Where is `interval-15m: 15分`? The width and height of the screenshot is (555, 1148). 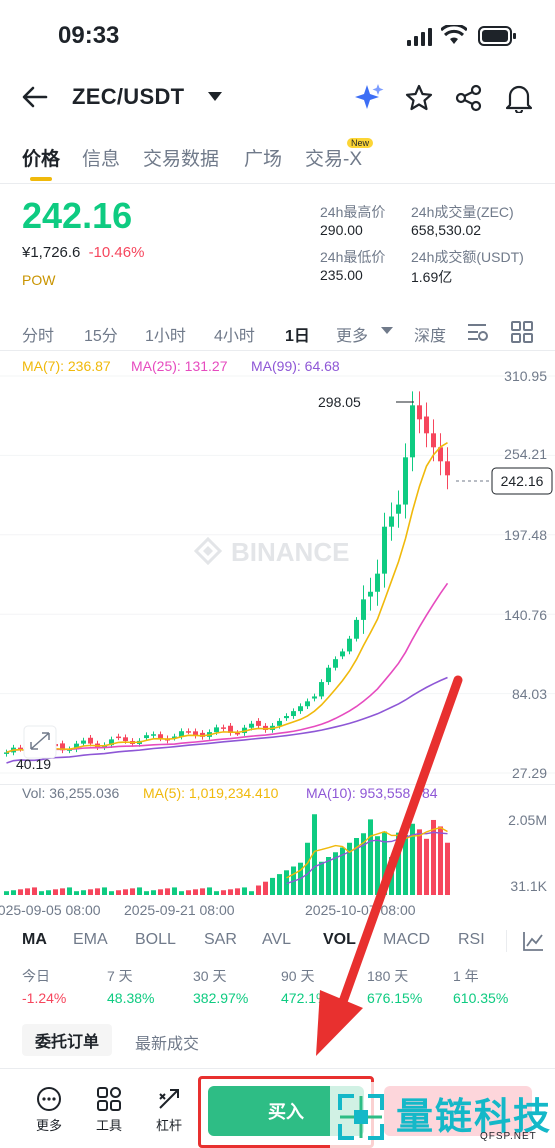 interval-15m: 15分 is located at coordinates (101, 336).